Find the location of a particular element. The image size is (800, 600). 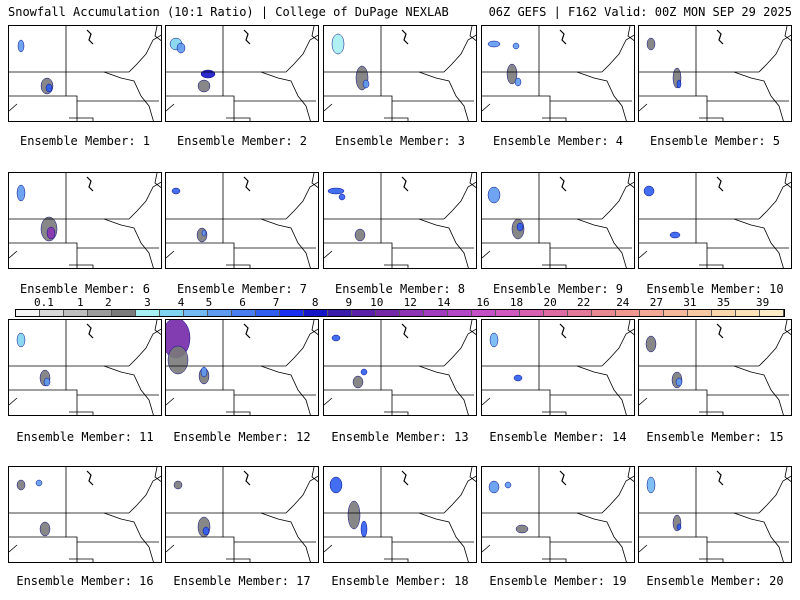

colorbar-tick-label: 35 is located at coordinates (723, 302).